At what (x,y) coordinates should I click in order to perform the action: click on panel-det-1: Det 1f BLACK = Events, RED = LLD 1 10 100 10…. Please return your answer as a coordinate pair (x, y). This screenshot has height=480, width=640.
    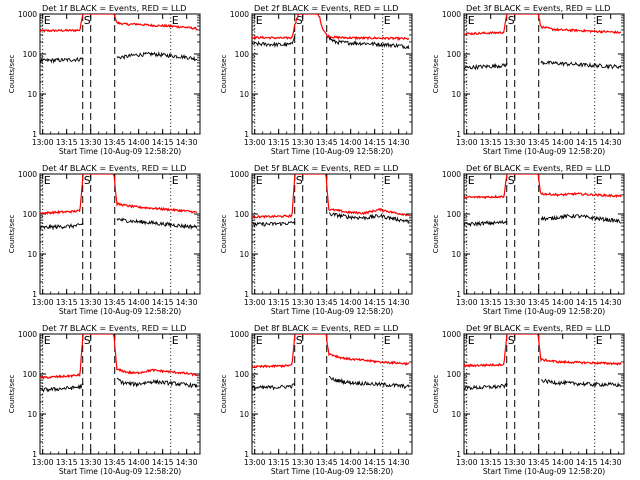
    Looking at the image, I should click on (104, 79).